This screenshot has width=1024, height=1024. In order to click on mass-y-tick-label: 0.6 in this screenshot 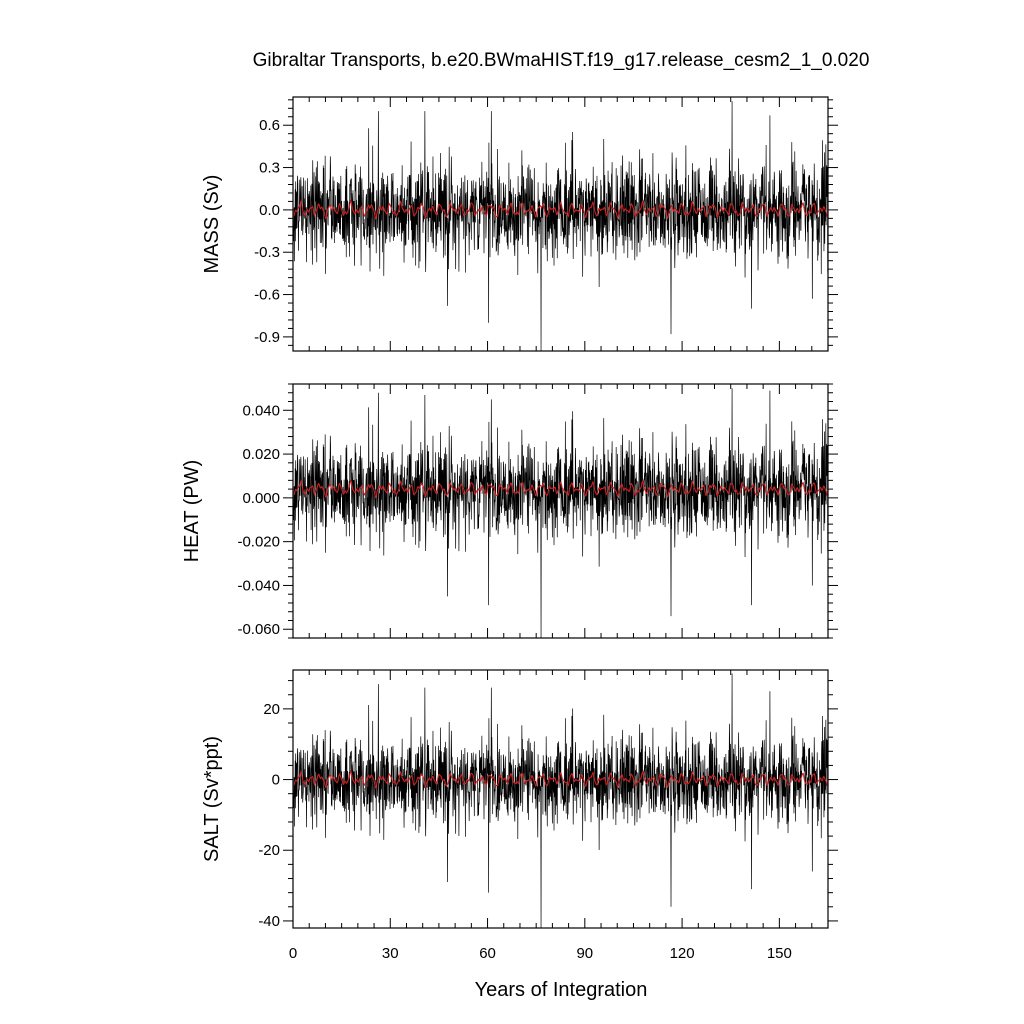, I will do `click(269, 125)`.